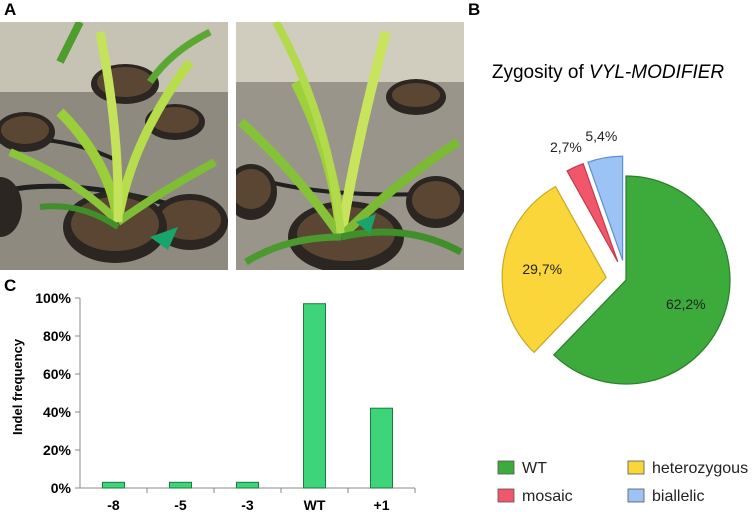  I want to click on legend-label-biallelic: biallelic, so click(678, 496).